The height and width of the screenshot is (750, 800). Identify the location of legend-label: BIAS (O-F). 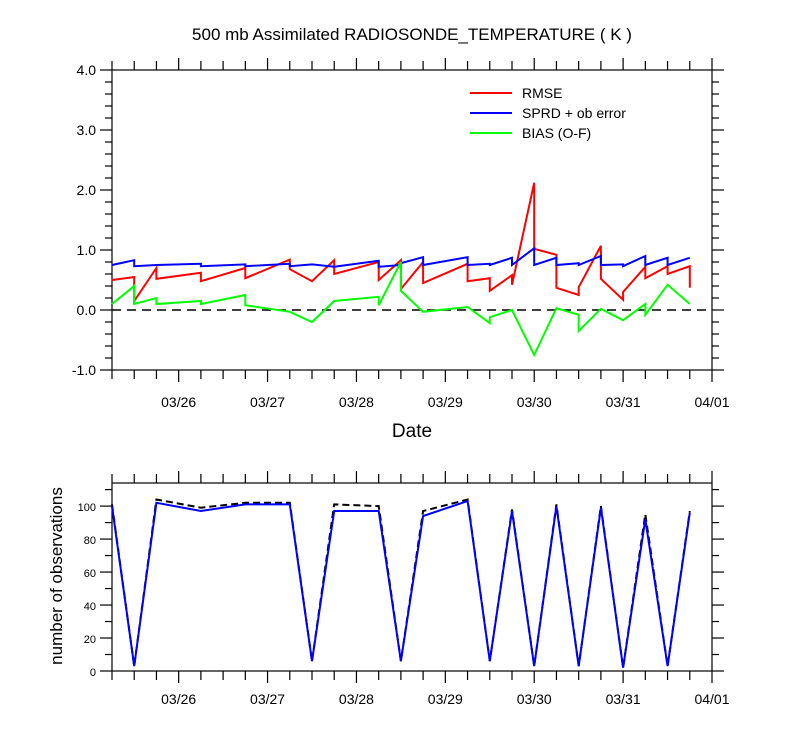
(556, 133).